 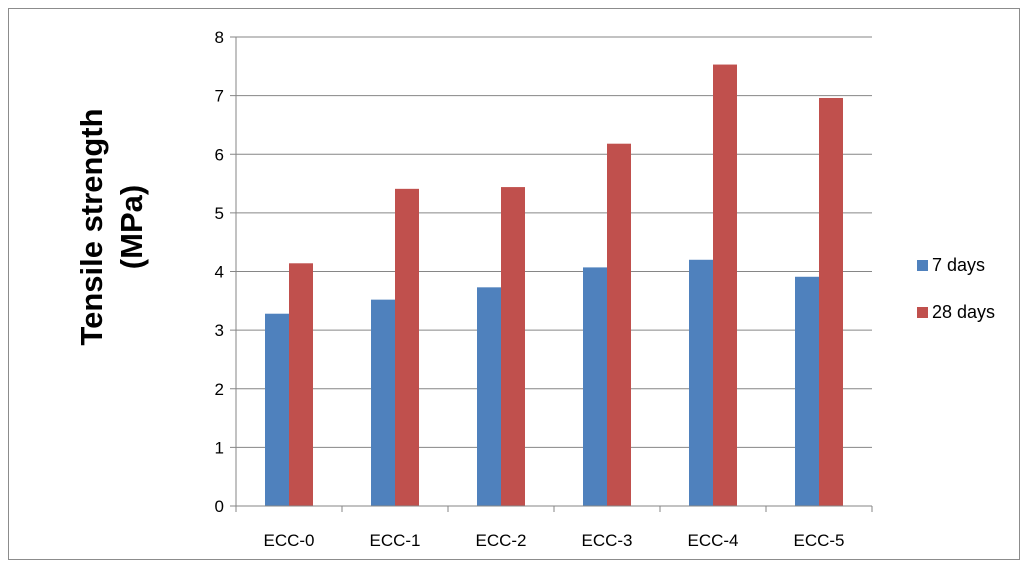 I want to click on y-tick-label: 7, so click(x=219, y=96).